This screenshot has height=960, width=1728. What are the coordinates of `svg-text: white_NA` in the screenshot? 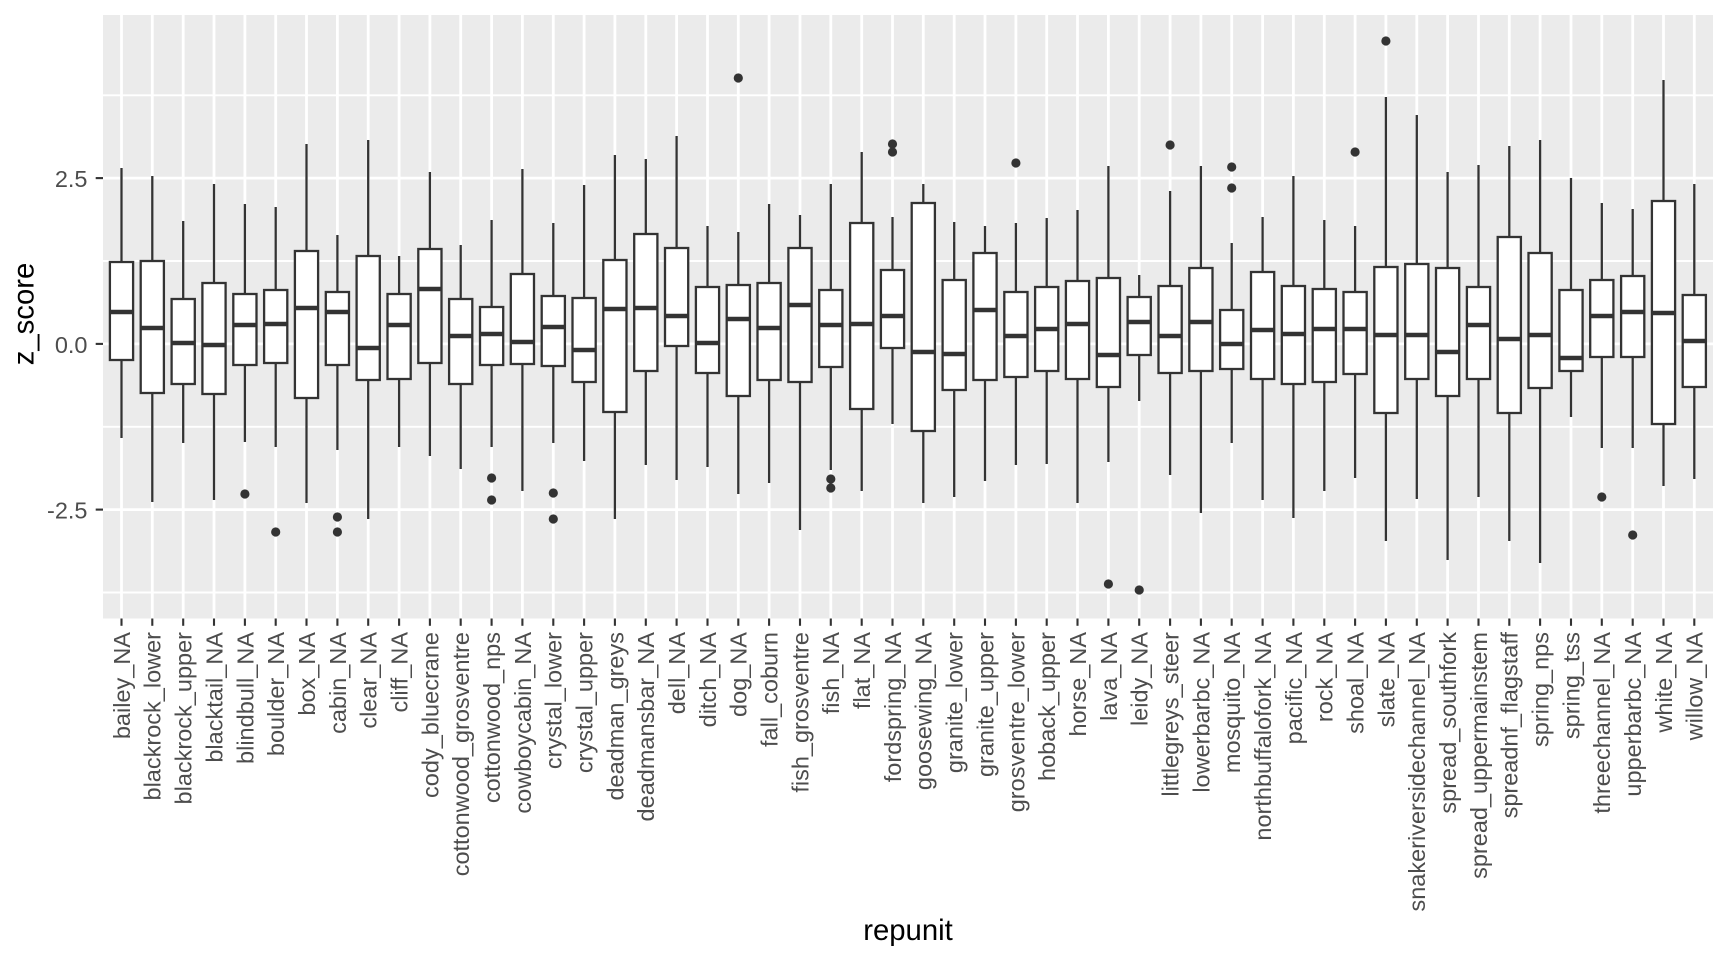 It's located at (1664, 683).